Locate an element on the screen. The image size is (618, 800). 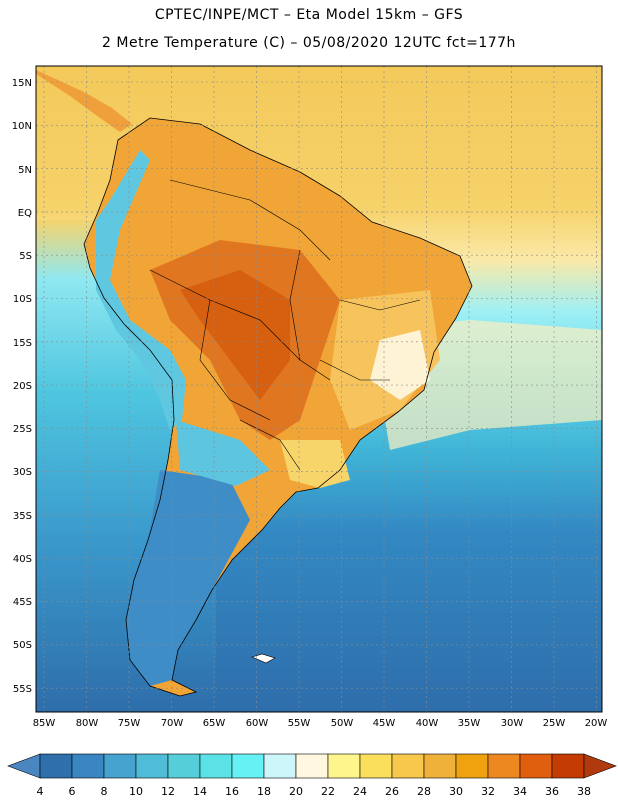
colorbar-label: 6 is located at coordinates (72, 791).